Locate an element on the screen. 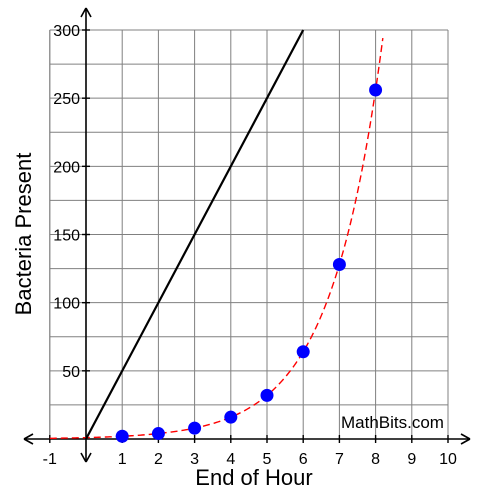 The height and width of the screenshot is (489, 482). x-tick-label: 7 is located at coordinates (339, 459).